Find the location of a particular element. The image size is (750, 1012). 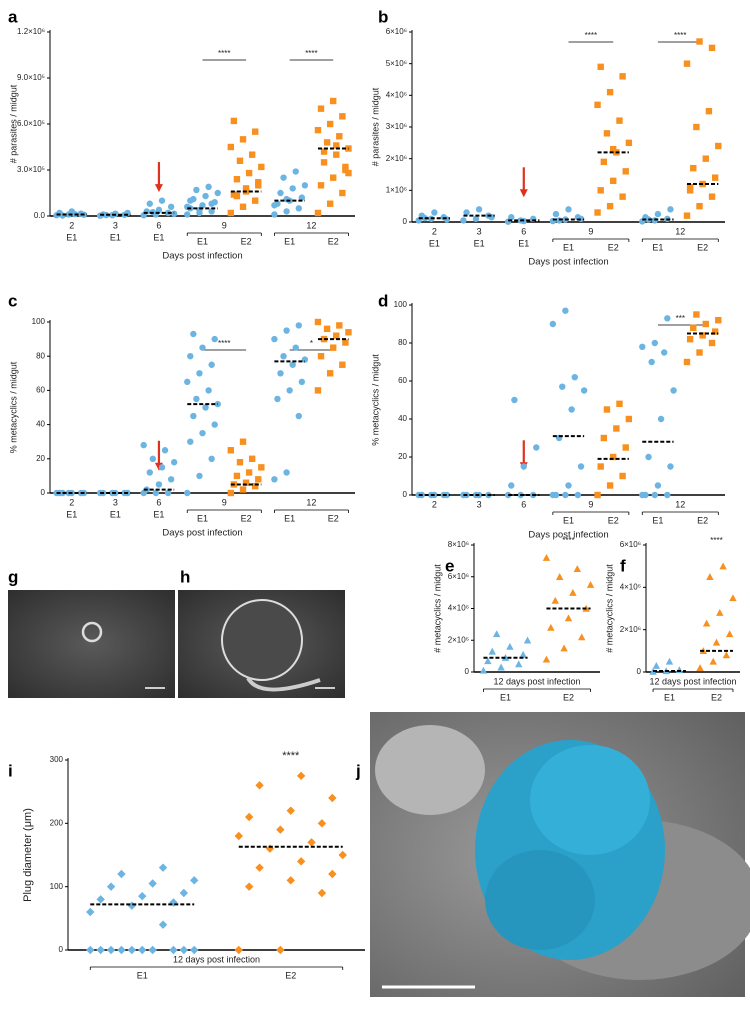

y-tick-label: 40 is located at coordinates (40, 424).